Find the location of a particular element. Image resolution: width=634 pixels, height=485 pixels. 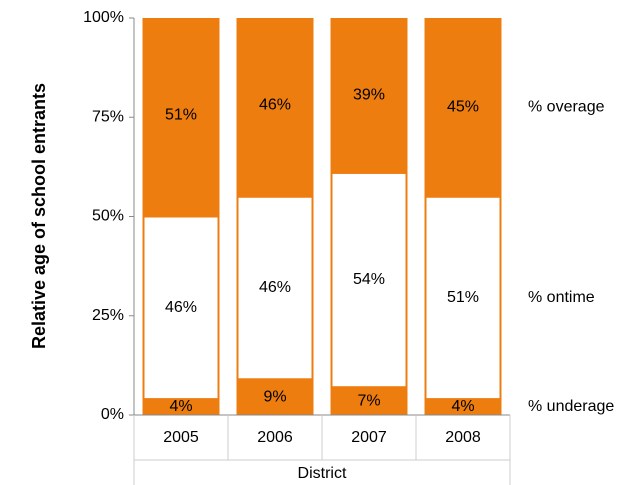

y-tick-label: 0% is located at coordinates (112, 414).